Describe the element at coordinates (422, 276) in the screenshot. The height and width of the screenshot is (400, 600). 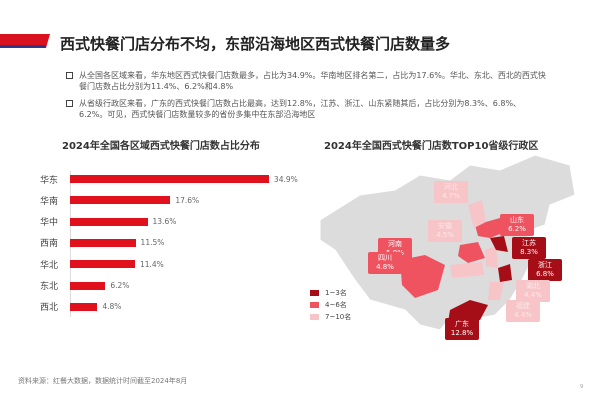
I see `region-sichuan` at that location.